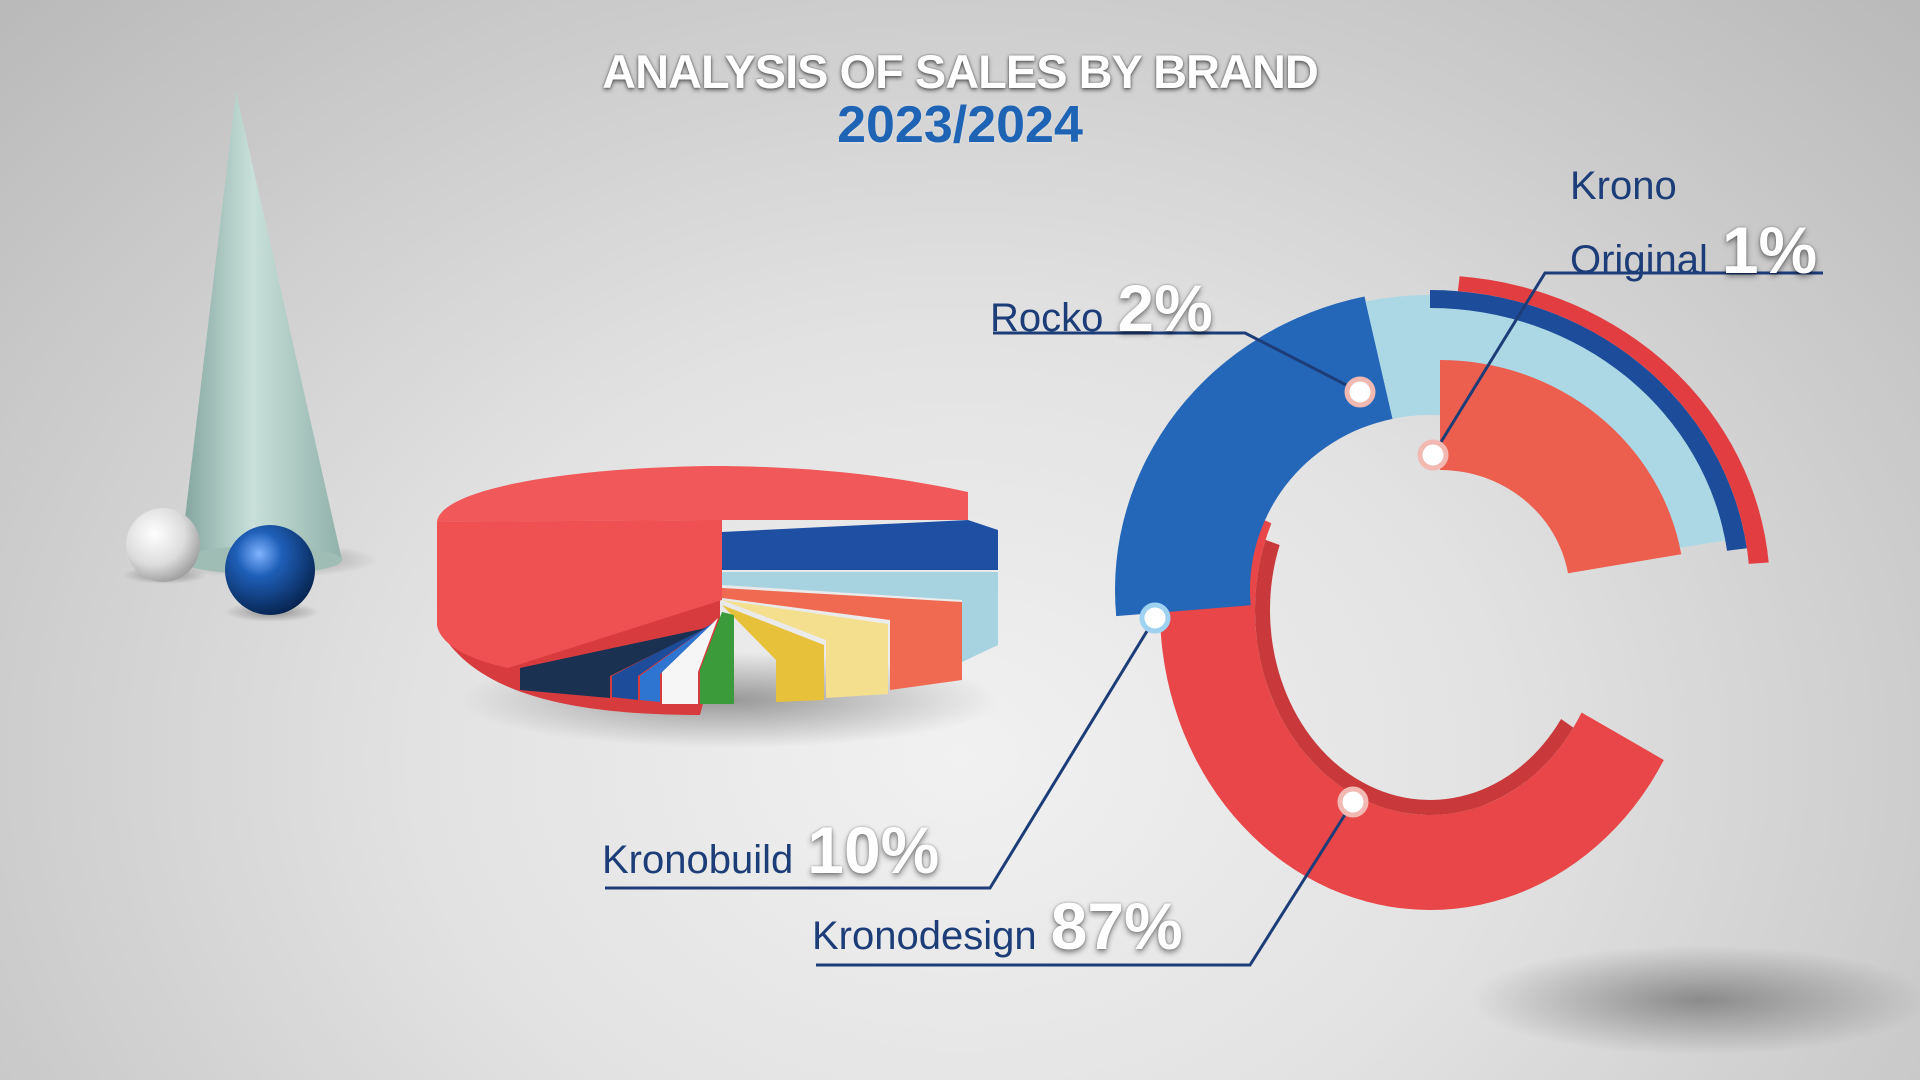  I want to click on label-kronobuild-name: Kronobuild, so click(698, 860).